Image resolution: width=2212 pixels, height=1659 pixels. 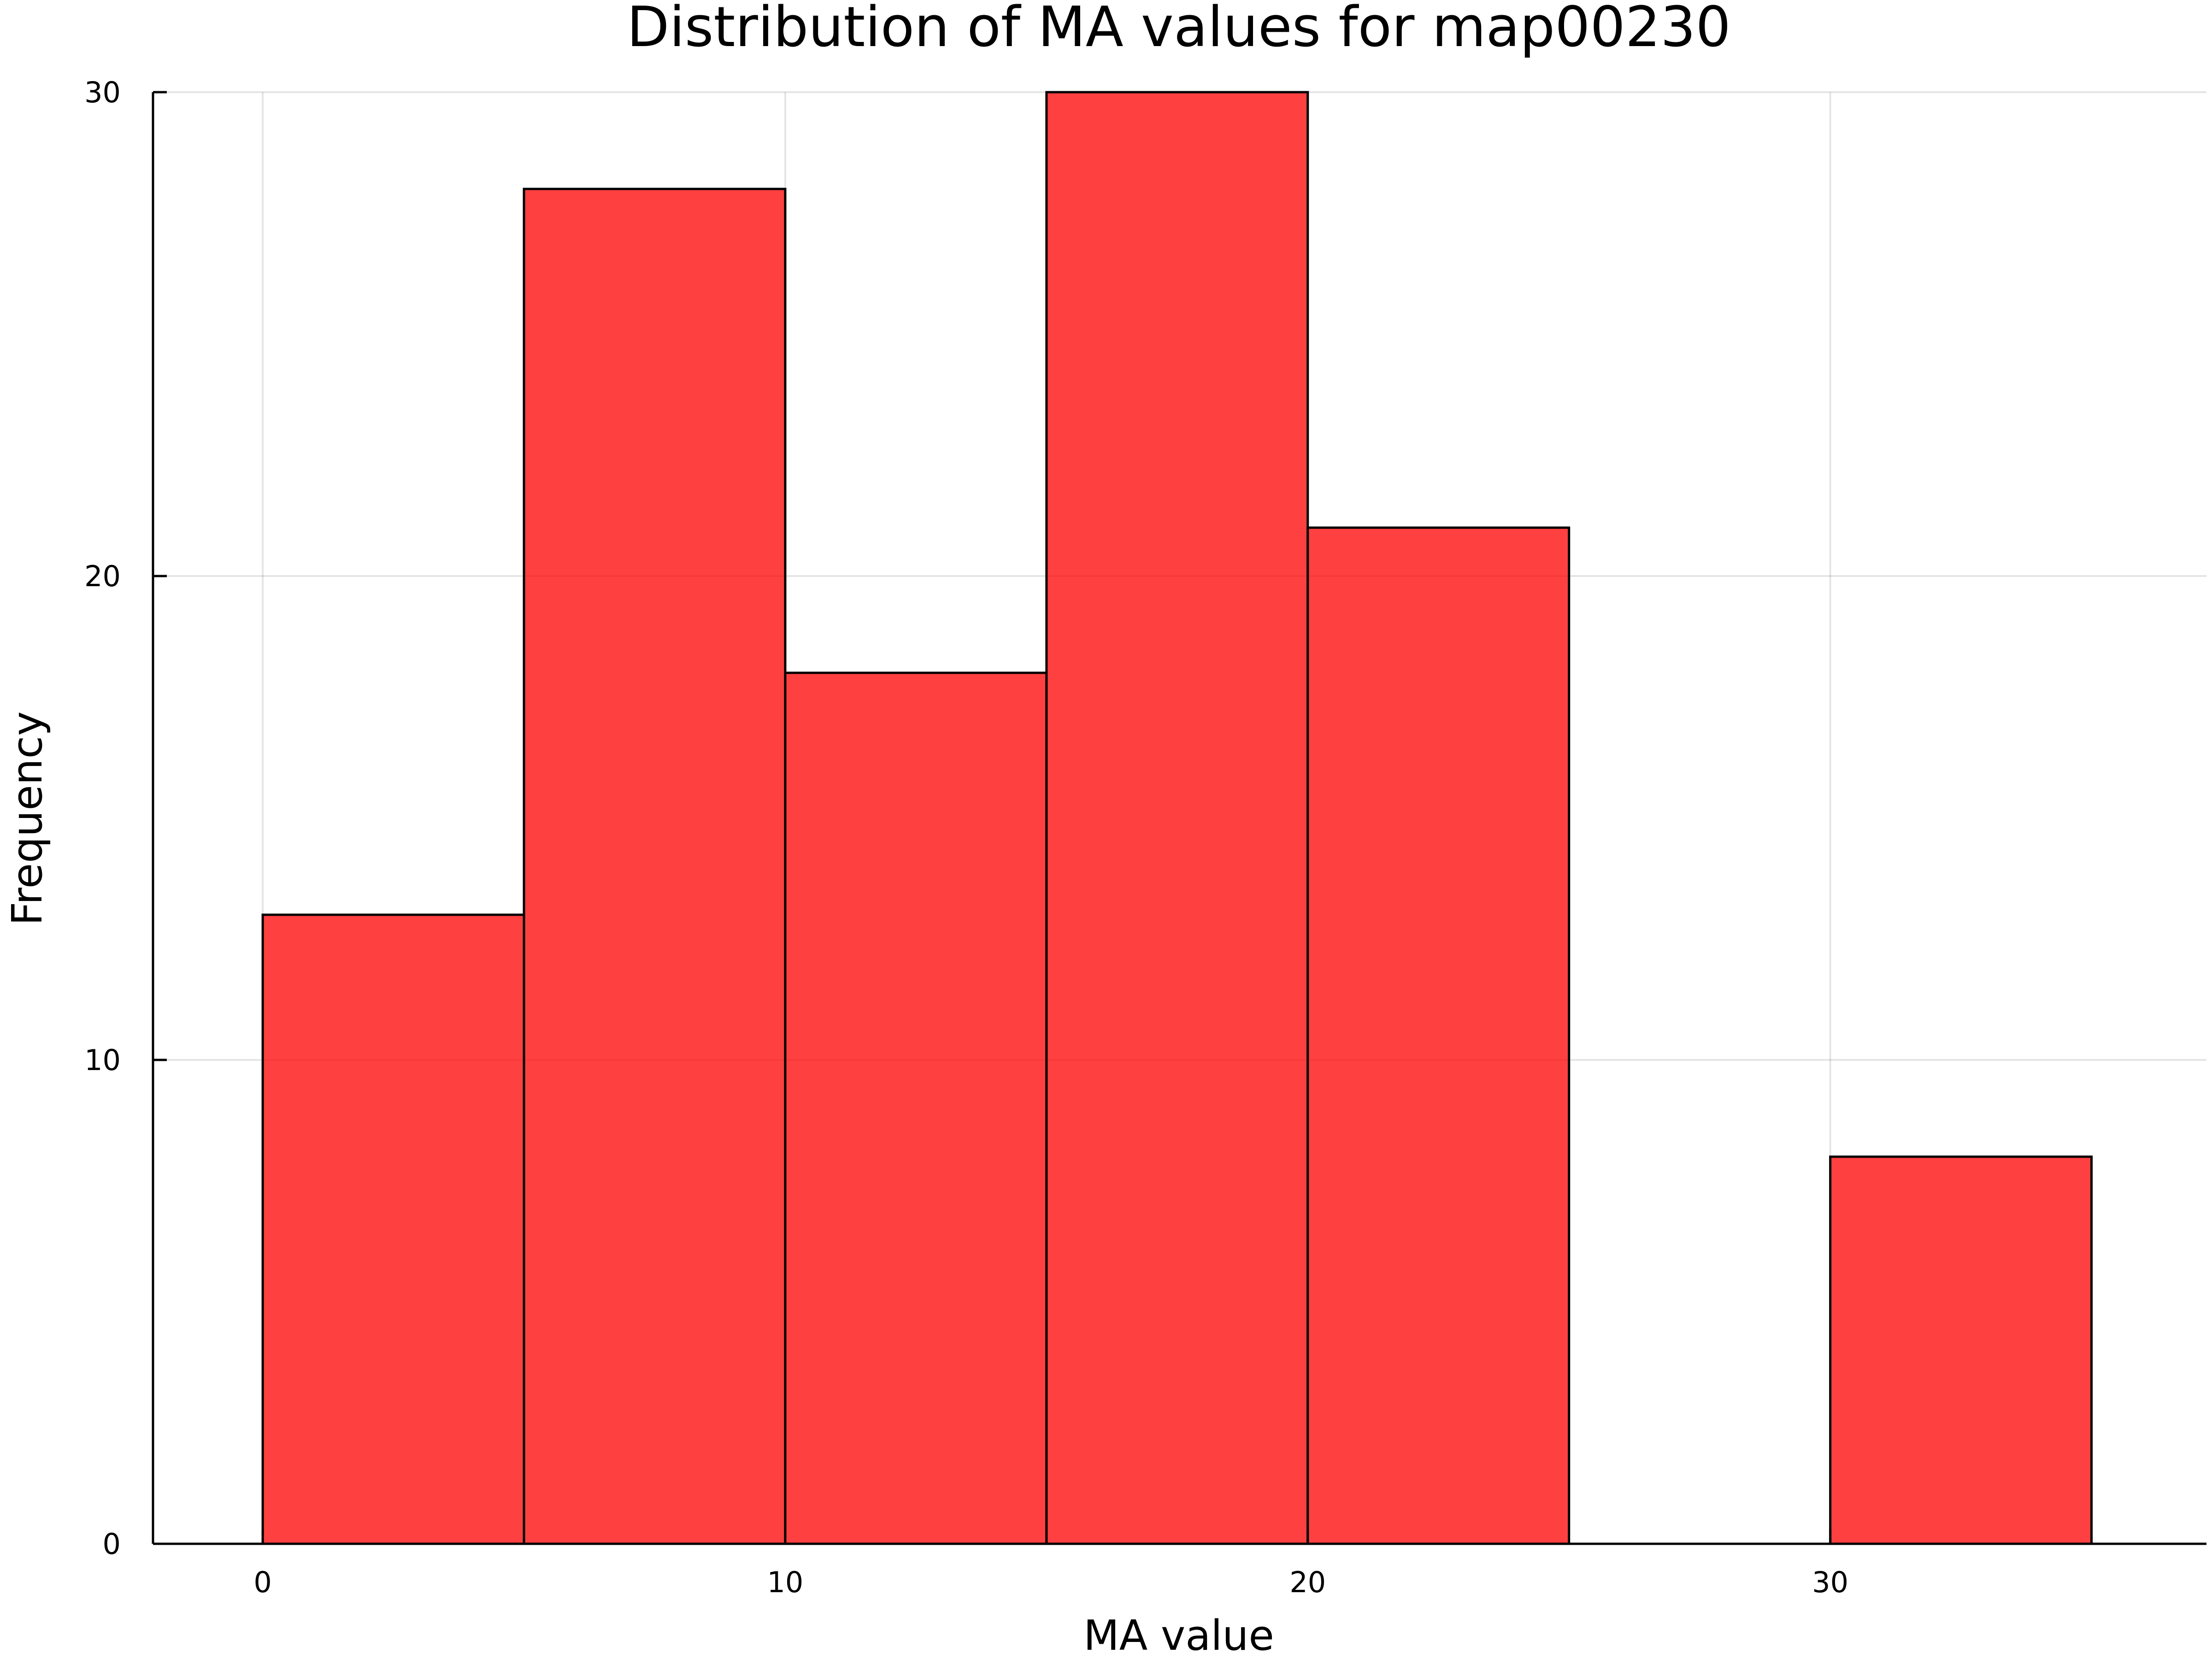 I want to click on x-tick-label: 20, so click(x=1307, y=1582).